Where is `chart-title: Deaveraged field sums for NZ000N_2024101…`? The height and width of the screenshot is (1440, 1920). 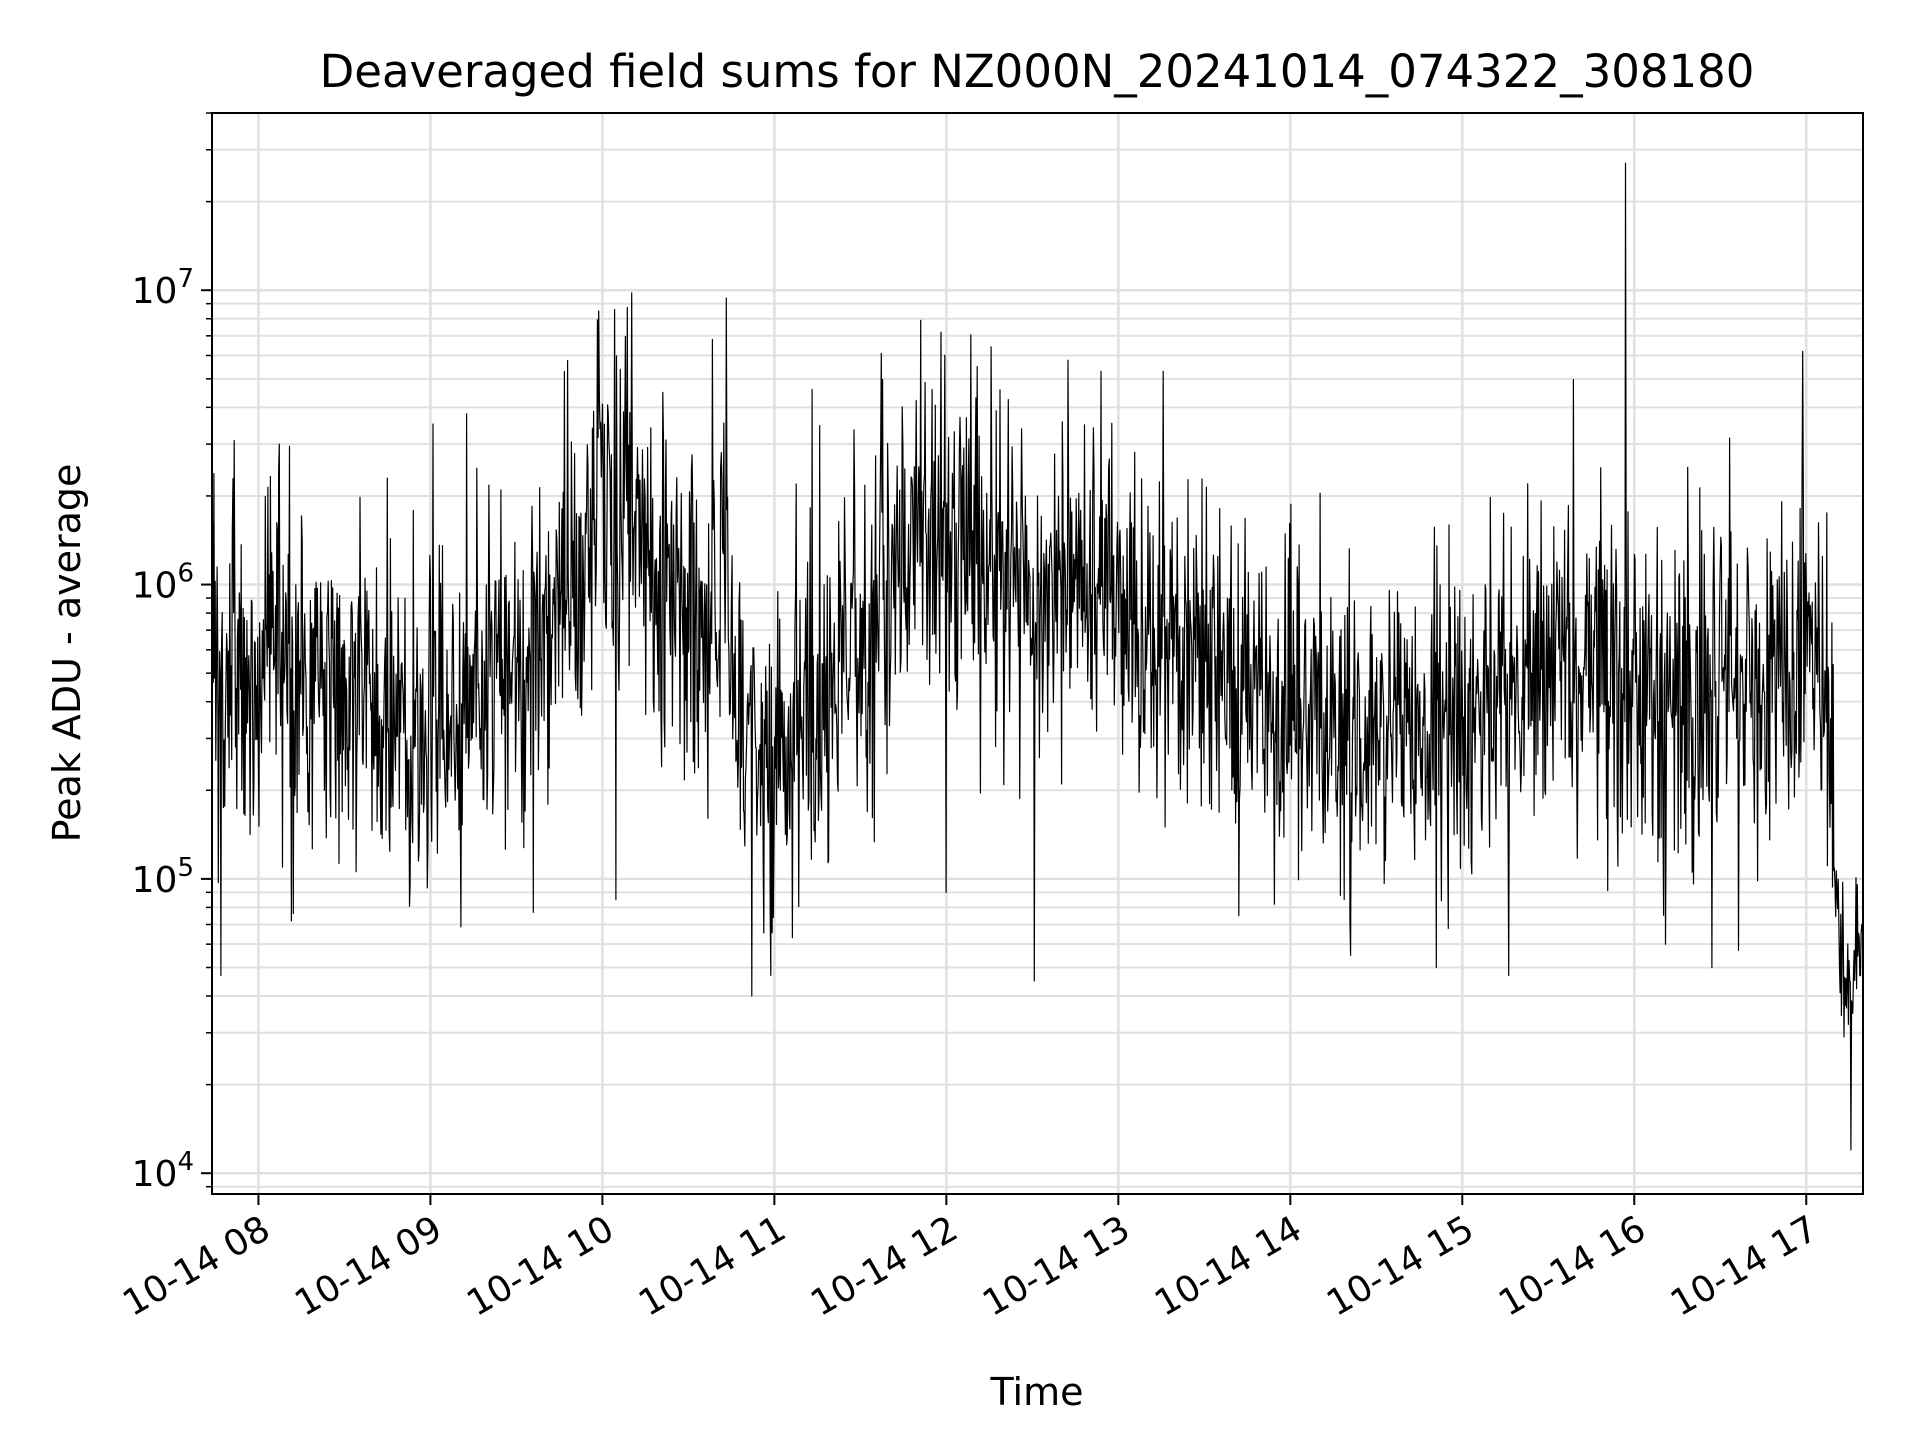 chart-title: Deaveraged field sums for NZ000N_2024101… is located at coordinates (1037, 71).